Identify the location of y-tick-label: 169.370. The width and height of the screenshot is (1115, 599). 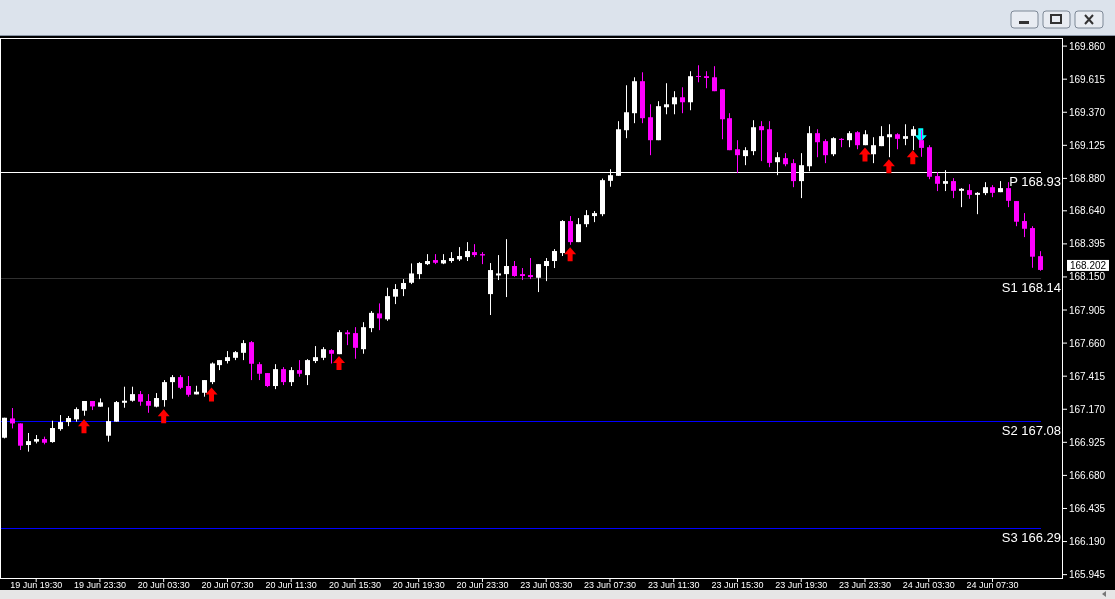
(1087, 112).